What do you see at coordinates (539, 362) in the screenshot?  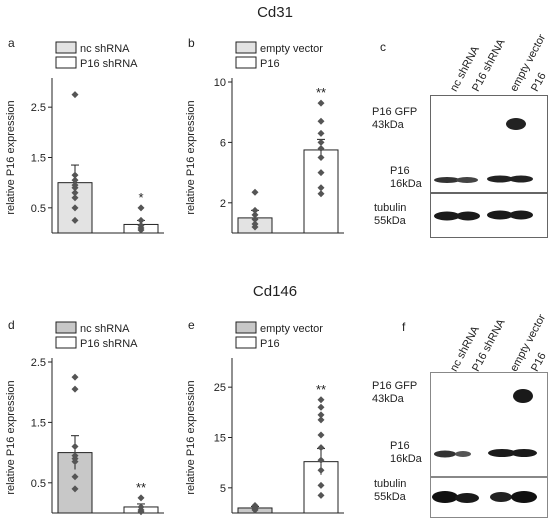 I see `blot-lane-label: P16` at bounding box center [539, 362].